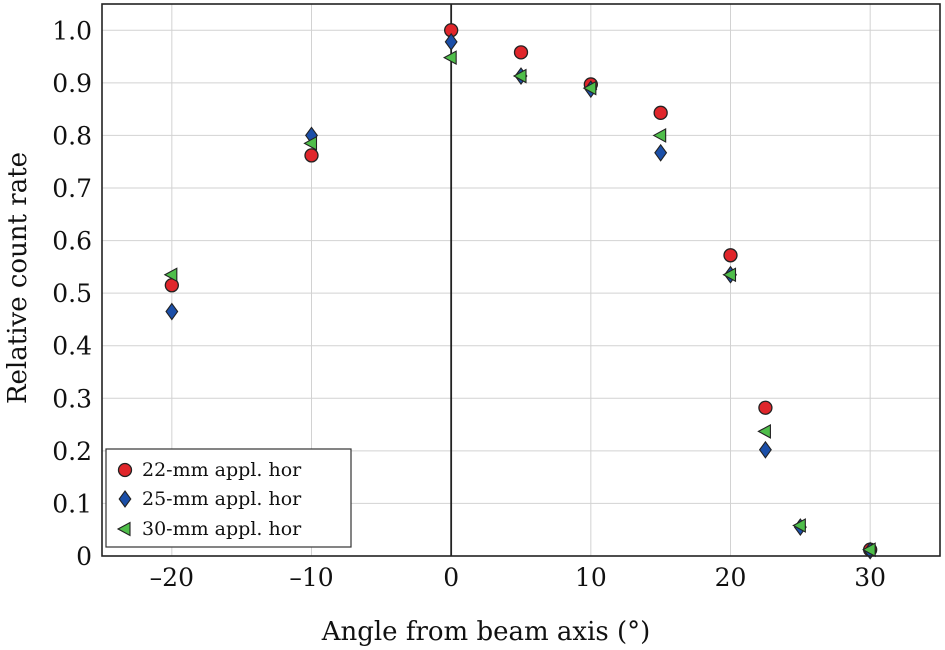 This screenshot has width=945, height=650. I want to click on legend-markers, so click(124, 499).